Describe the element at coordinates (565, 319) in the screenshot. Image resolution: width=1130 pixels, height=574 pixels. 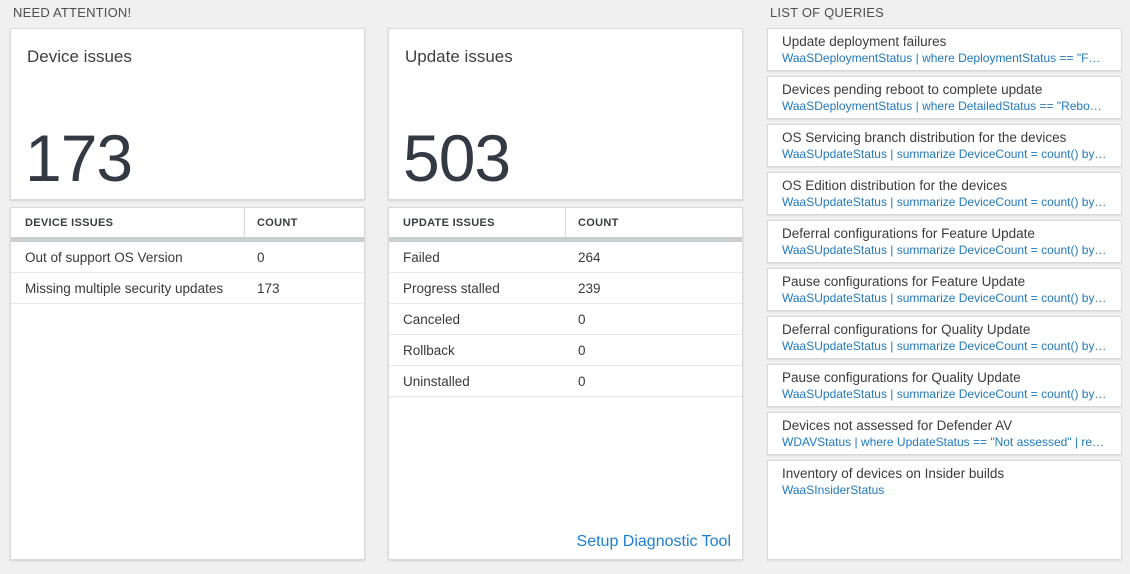
I see `table-row: Canceled 0` at that location.